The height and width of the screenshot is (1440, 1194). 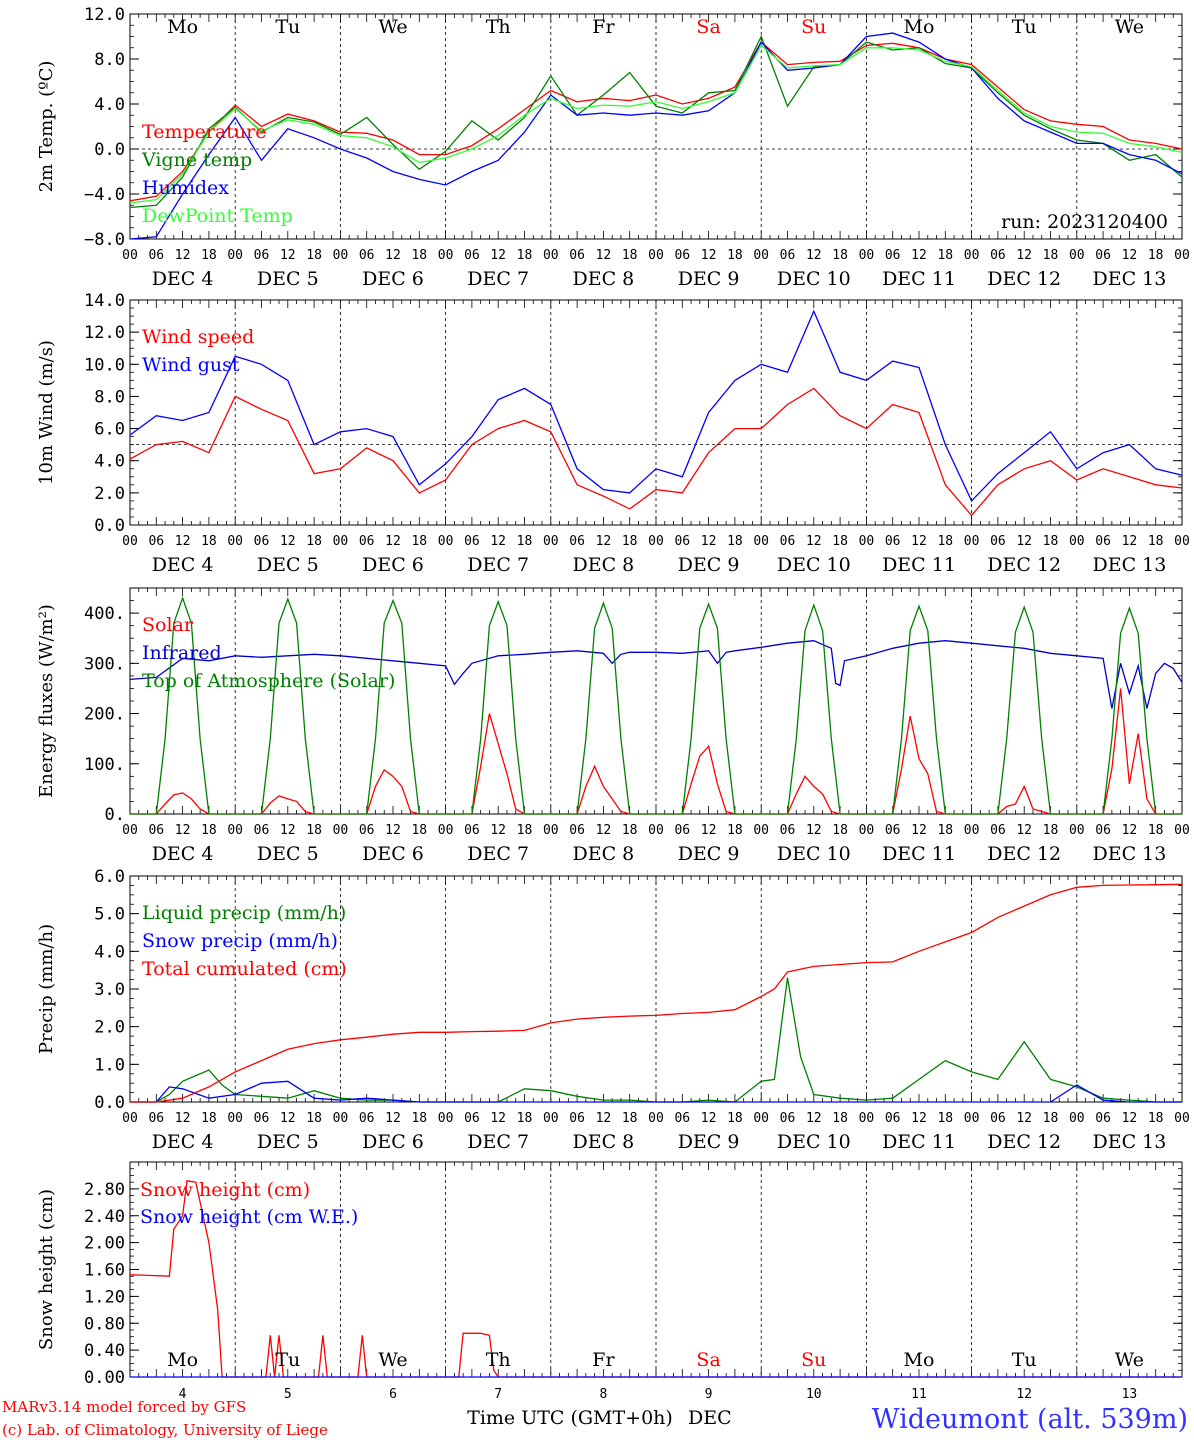 What do you see at coordinates (603, 1394) in the screenshot?
I see `day-number-label: 8` at bounding box center [603, 1394].